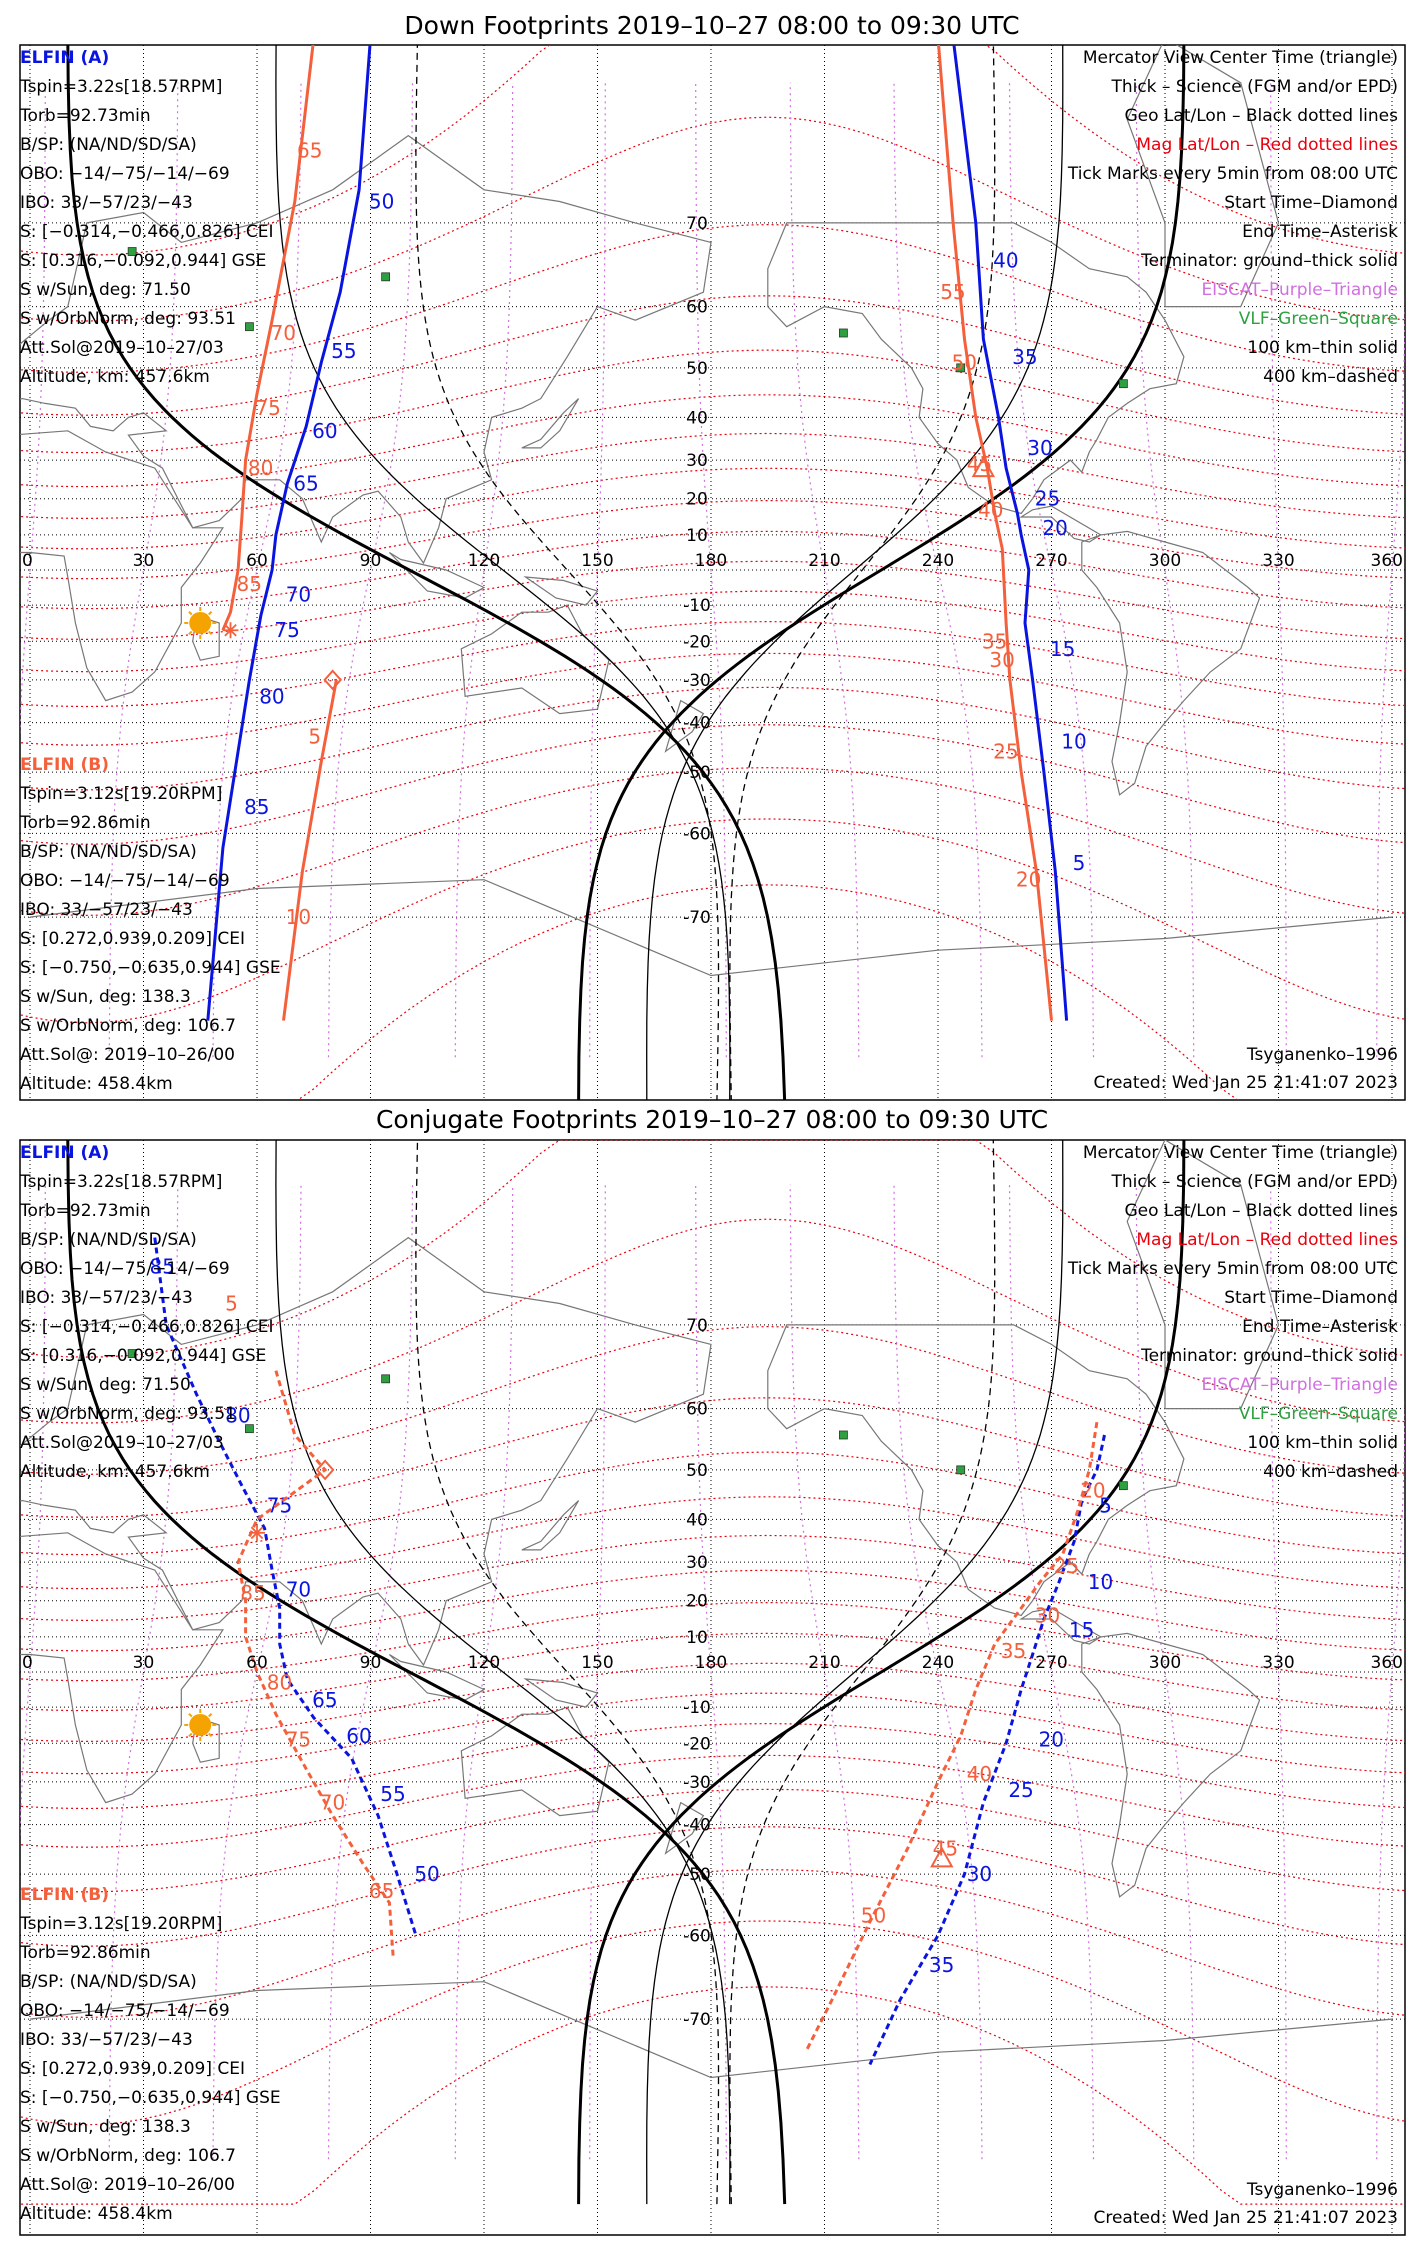  What do you see at coordinates (381, 1891) in the screenshot?
I see `track-time-label: 65` at bounding box center [381, 1891].